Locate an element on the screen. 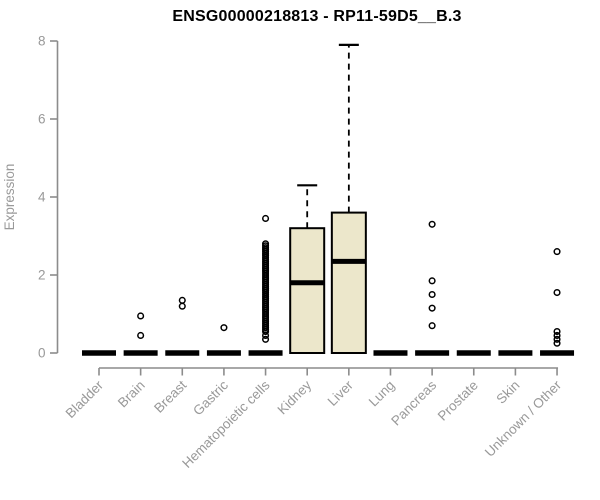  x-tick-label: Brain is located at coordinates (131, 394).